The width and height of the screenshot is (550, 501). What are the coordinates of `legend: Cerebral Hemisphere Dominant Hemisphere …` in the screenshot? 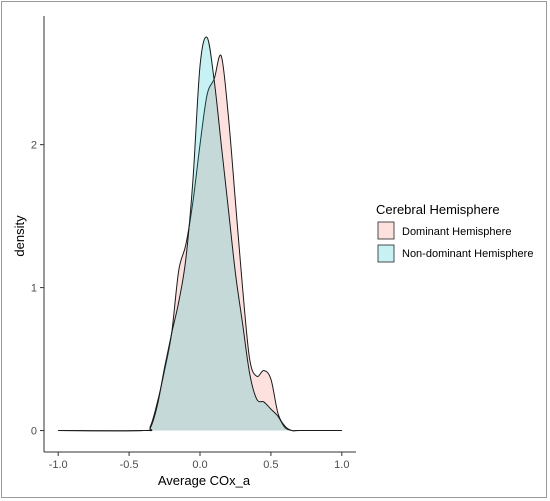 It's located at (454, 232).